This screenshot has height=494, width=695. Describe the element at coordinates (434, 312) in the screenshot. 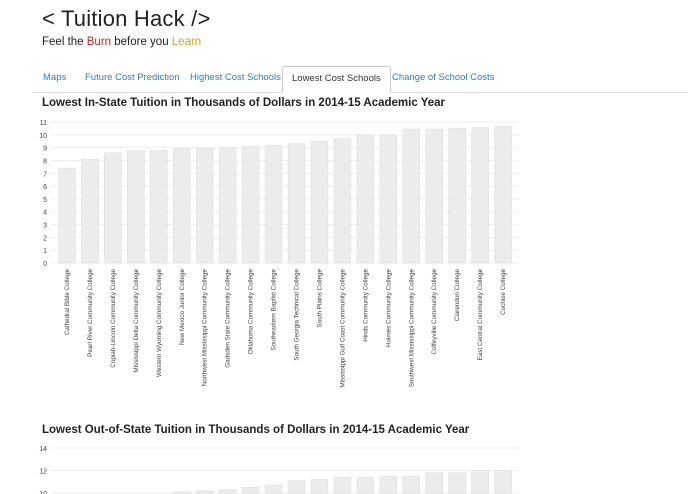

I see `x-tick-label: Coffeyville Community College` at that location.